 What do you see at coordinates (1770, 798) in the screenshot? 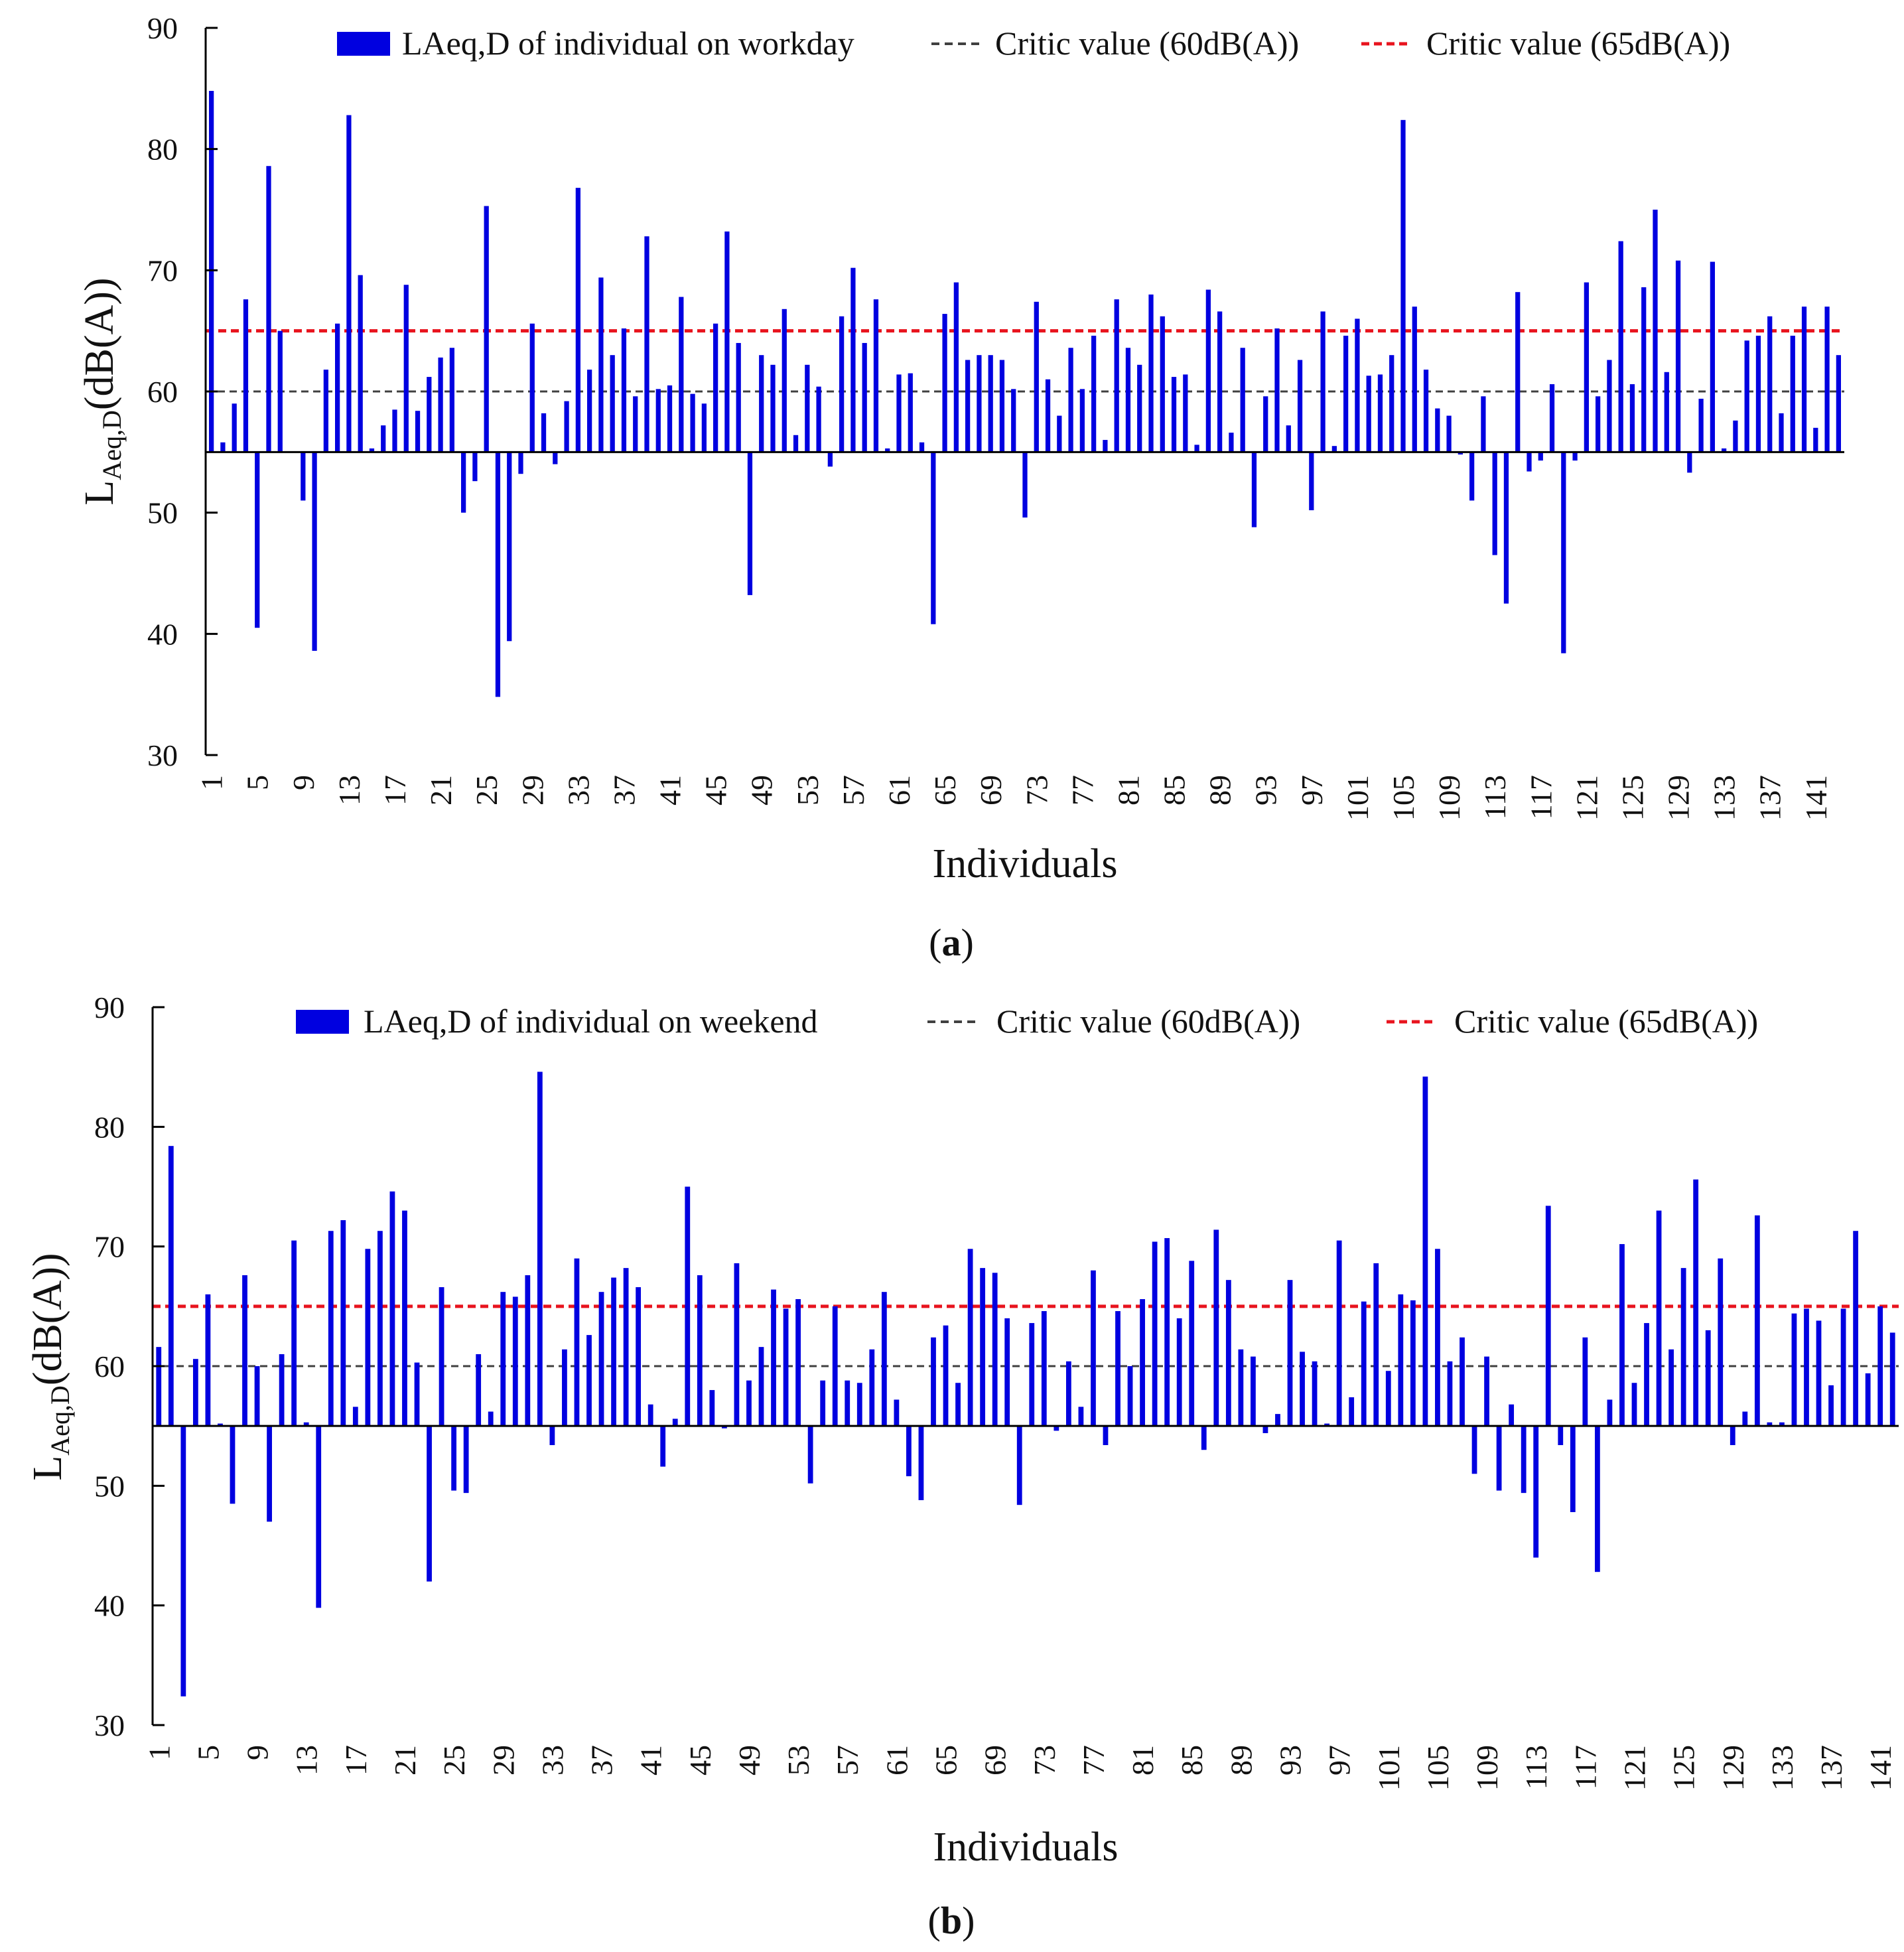
I see `x-tick-label: 137` at bounding box center [1770, 798].